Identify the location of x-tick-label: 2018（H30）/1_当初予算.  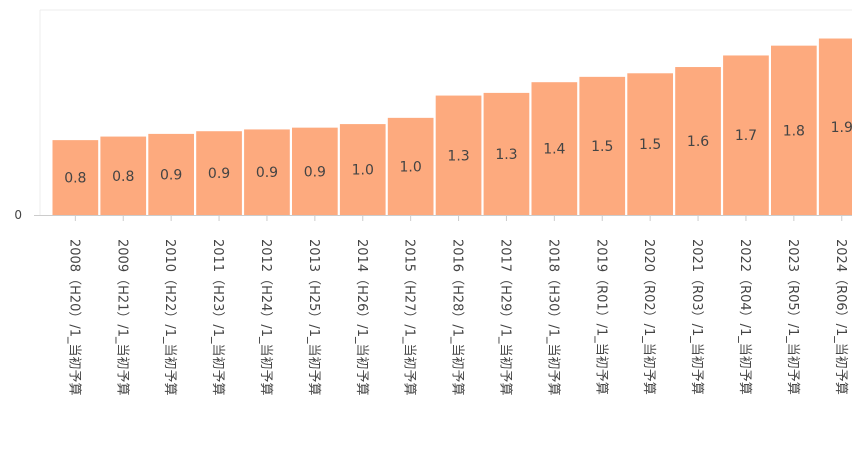
(552, 317).